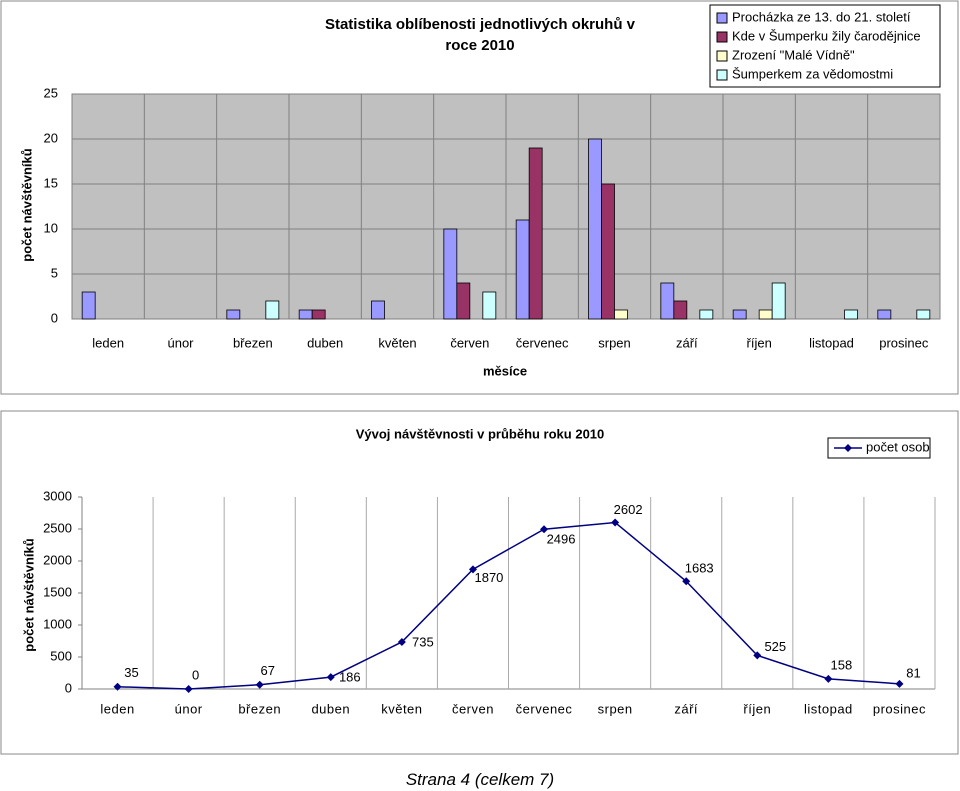 This screenshot has width=960, height=791. What do you see at coordinates (57, 495) in the screenshot?
I see `y-tick-label: 3000` at bounding box center [57, 495].